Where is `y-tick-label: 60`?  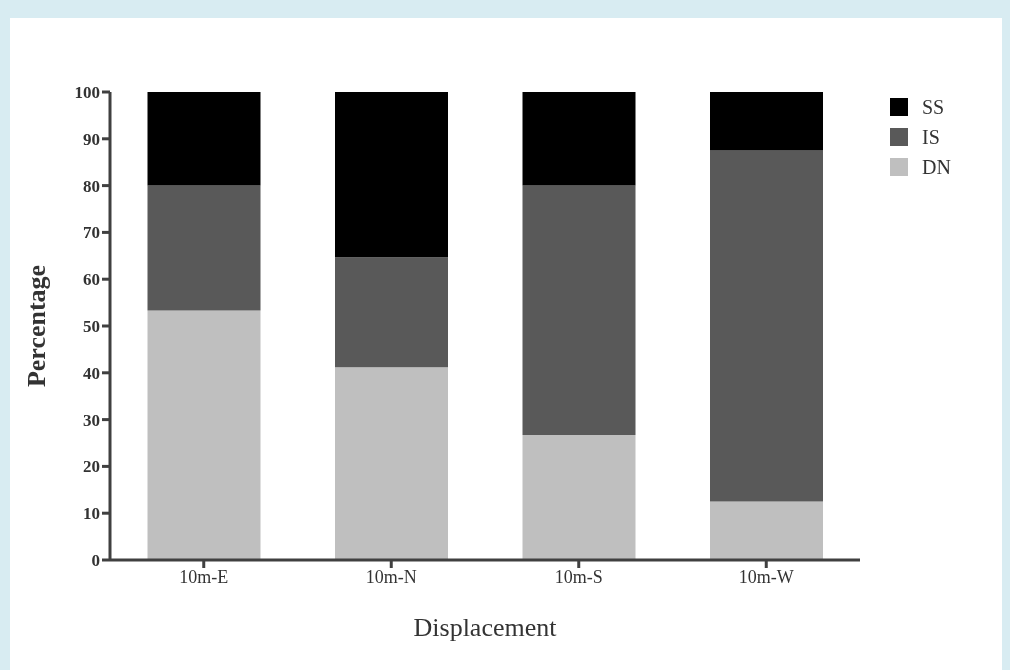
y-tick-label: 60 is located at coordinates (91, 280).